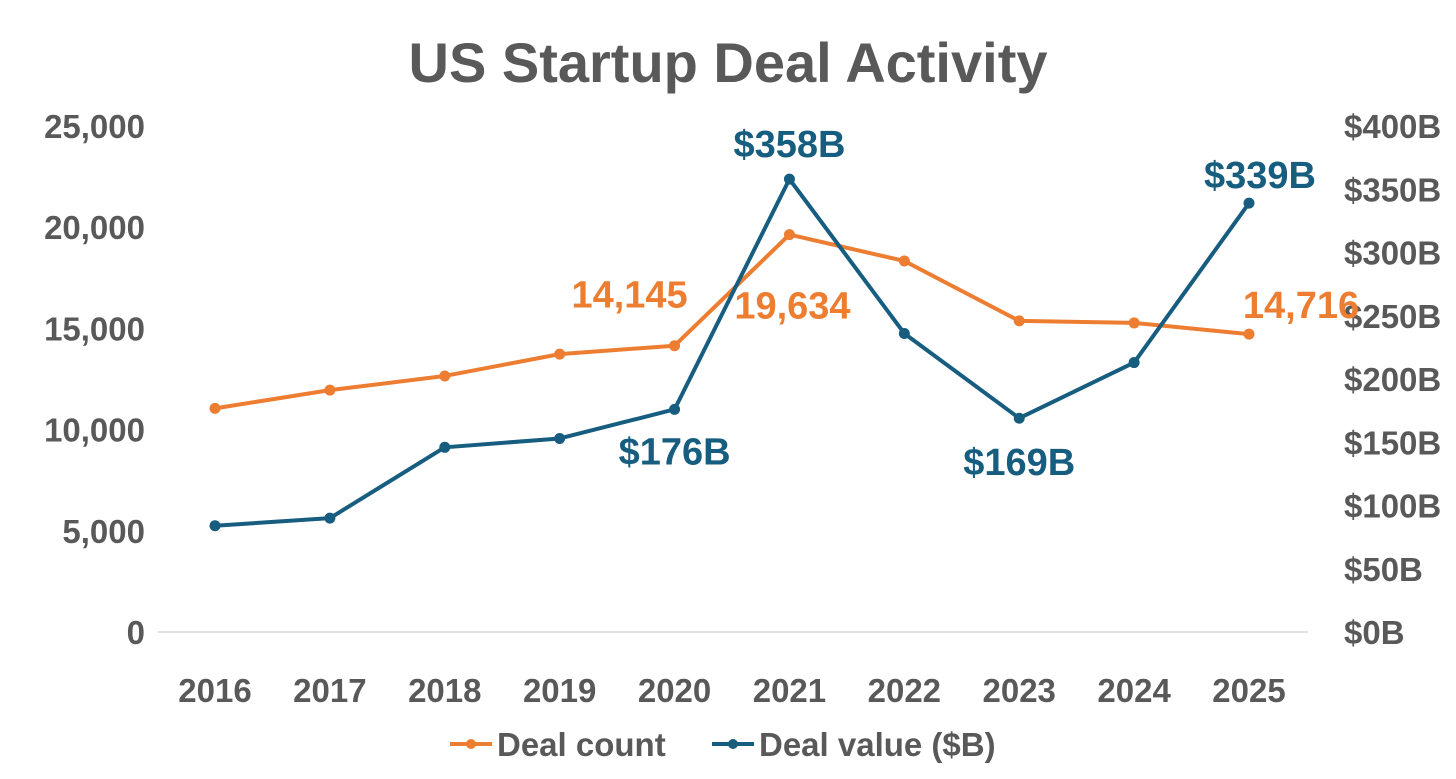  Describe the element at coordinates (559, 690) in the screenshot. I see `x-tick-label: 2019` at that location.